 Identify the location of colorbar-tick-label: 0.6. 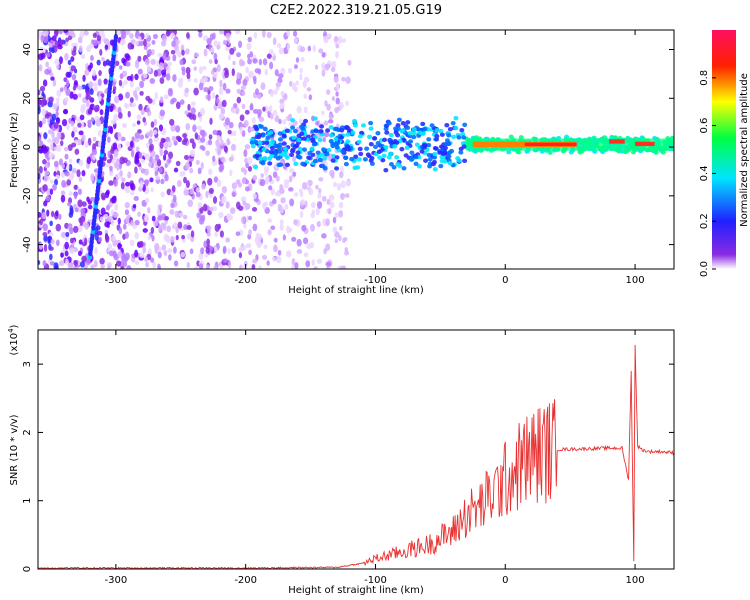
(704, 126).